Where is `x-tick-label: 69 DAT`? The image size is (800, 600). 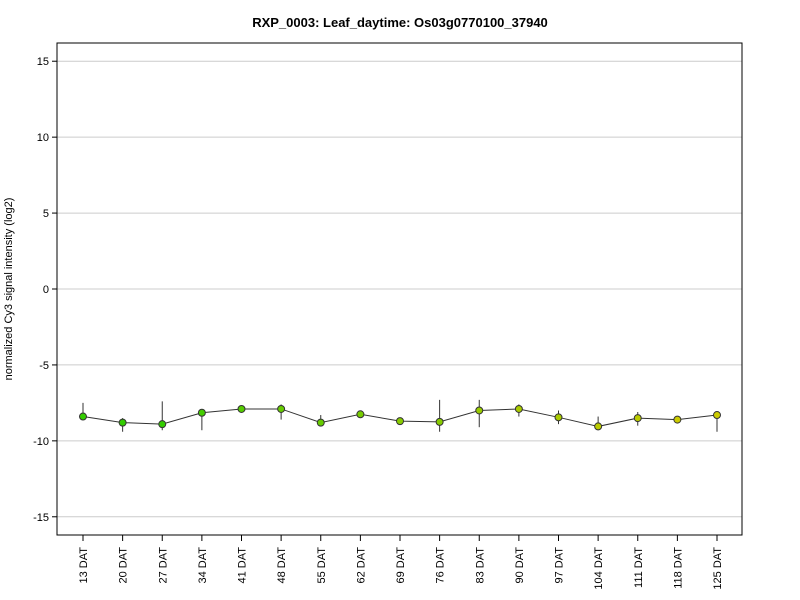
x-tick-label: 69 DAT is located at coordinates (401, 565).